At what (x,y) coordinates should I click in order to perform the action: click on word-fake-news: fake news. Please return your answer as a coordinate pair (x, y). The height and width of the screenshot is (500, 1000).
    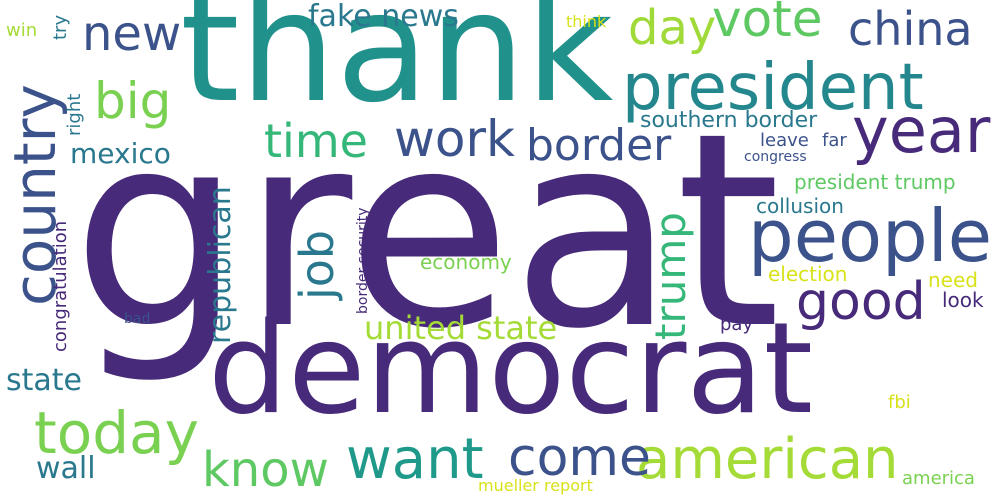
    Looking at the image, I should click on (383, 17).